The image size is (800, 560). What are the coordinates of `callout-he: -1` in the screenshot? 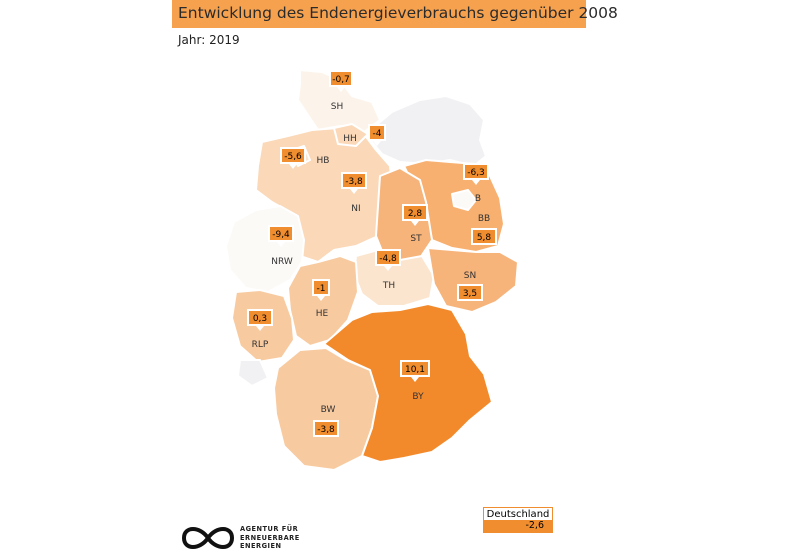 It's located at (321, 290).